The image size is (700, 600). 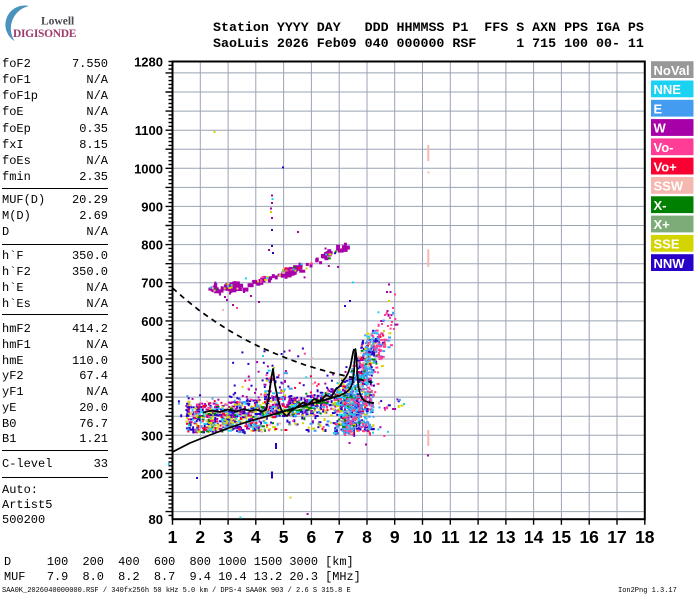 I want to click on svg-text: 300, so click(x=152, y=435).